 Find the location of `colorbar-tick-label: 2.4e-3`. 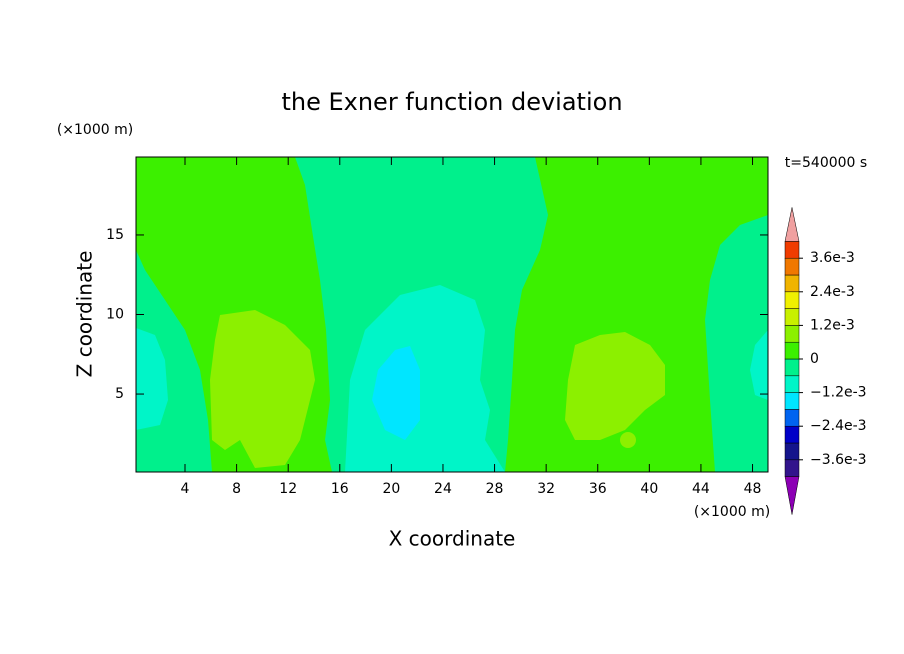

colorbar-tick-label: 2.4e-3 is located at coordinates (832, 292).